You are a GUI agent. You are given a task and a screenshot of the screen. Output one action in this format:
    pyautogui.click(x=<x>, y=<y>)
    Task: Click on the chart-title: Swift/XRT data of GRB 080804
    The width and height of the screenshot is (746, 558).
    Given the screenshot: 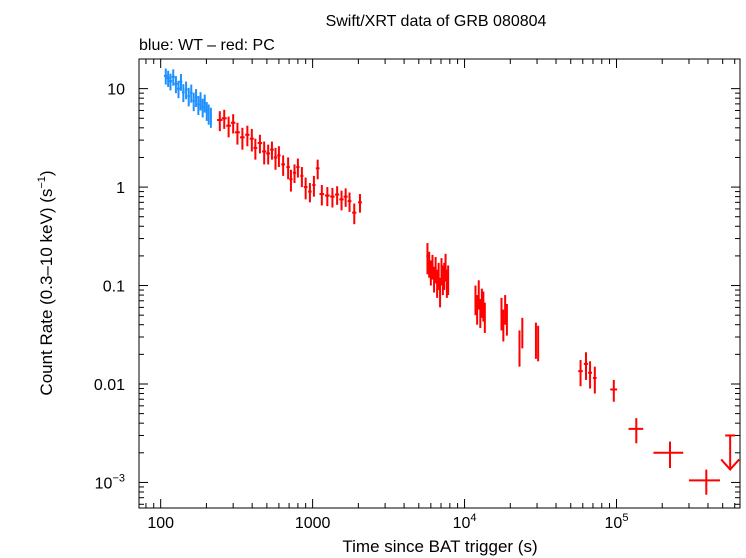 What is the action you would take?
    pyautogui.click(x=436, y=21)
    